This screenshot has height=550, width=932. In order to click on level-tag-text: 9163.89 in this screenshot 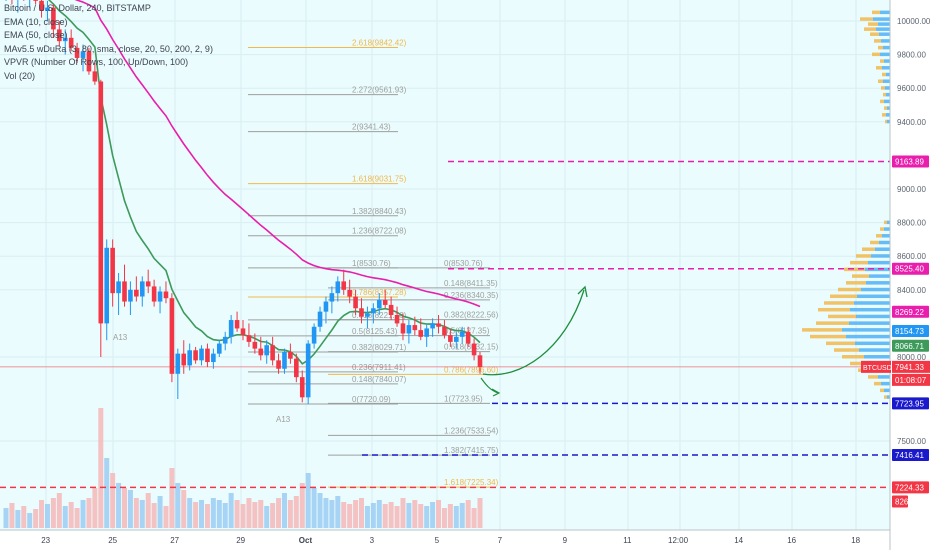, I will do `click(909, 161)`.